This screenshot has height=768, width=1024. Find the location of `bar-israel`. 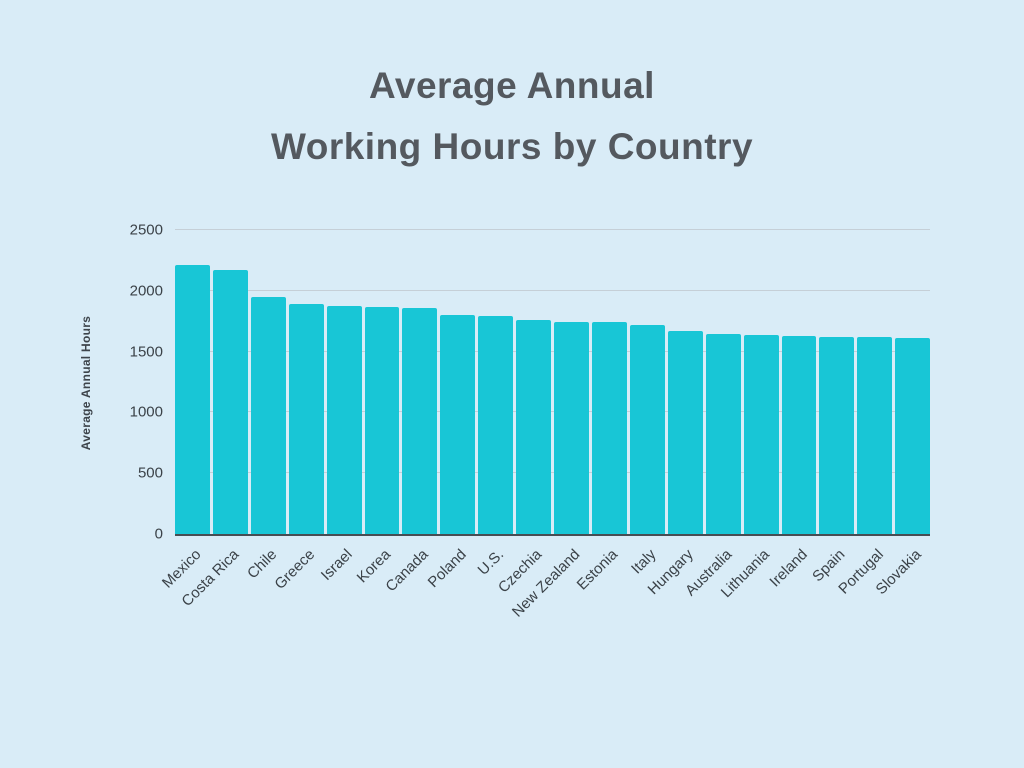

bar-israel is located at coordinates (344, 420).